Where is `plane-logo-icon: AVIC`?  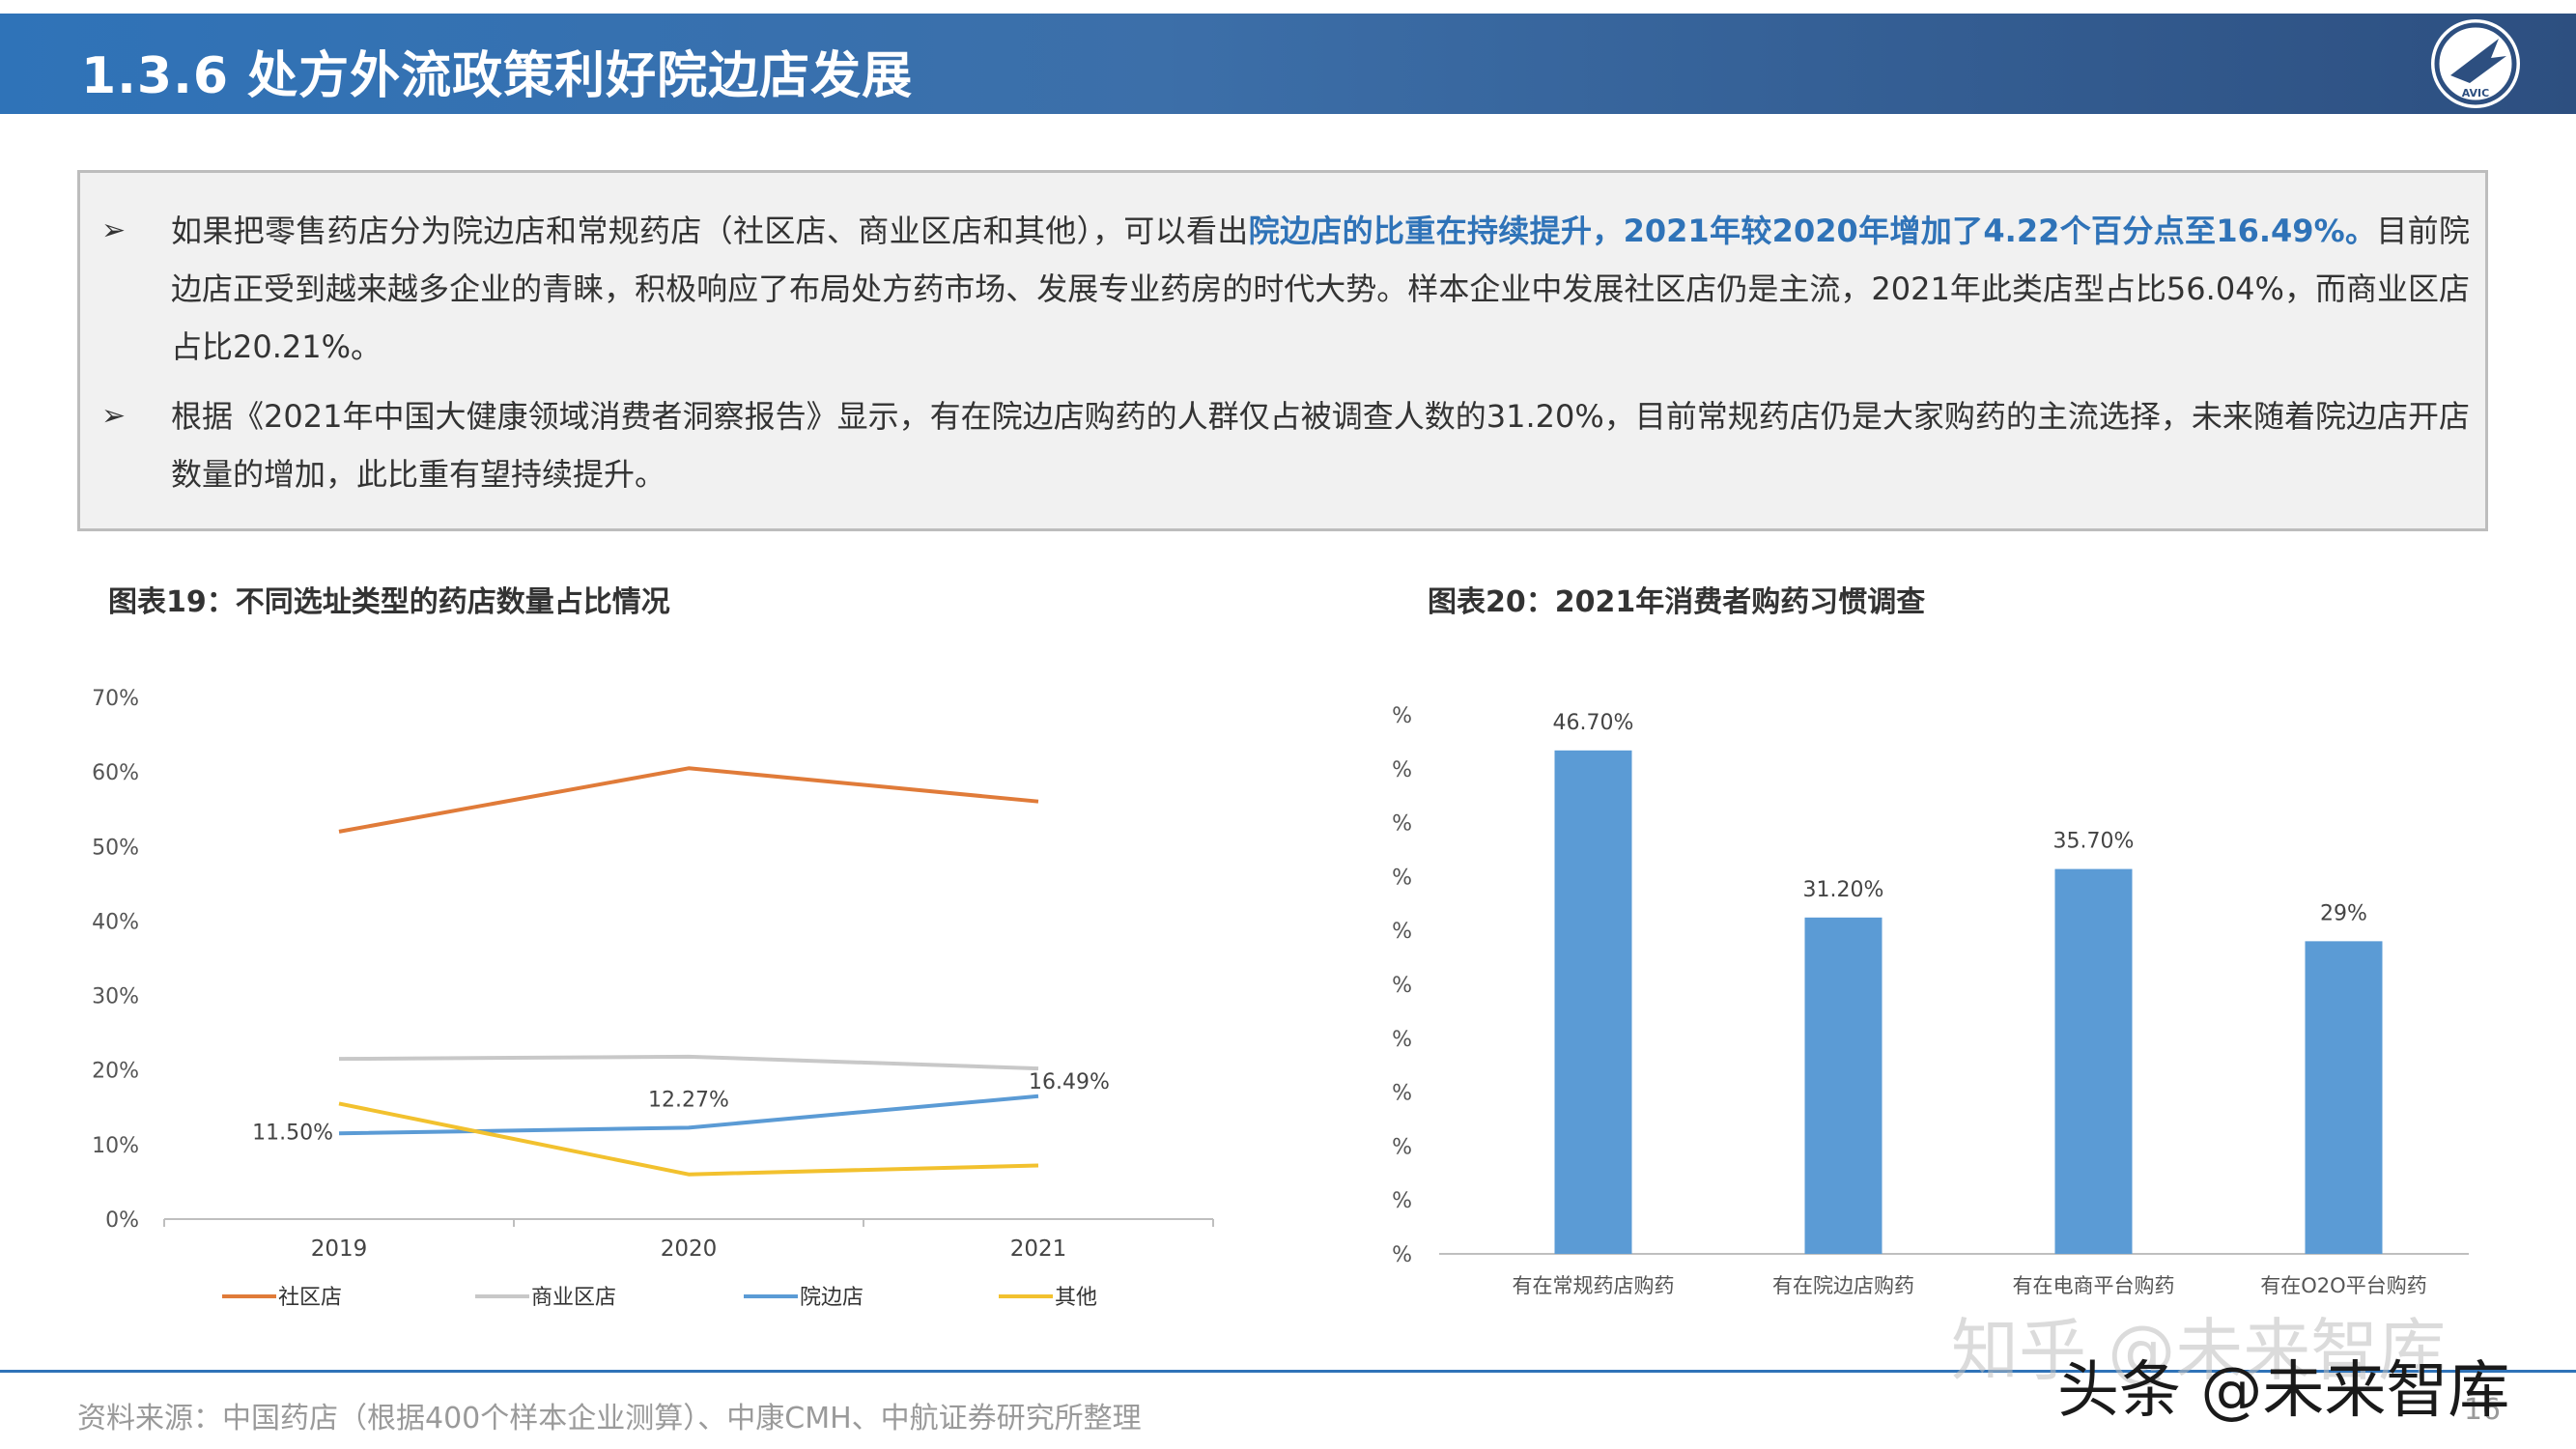 plane-logo-icon: AVIC is located at coordinates (2475, 63).